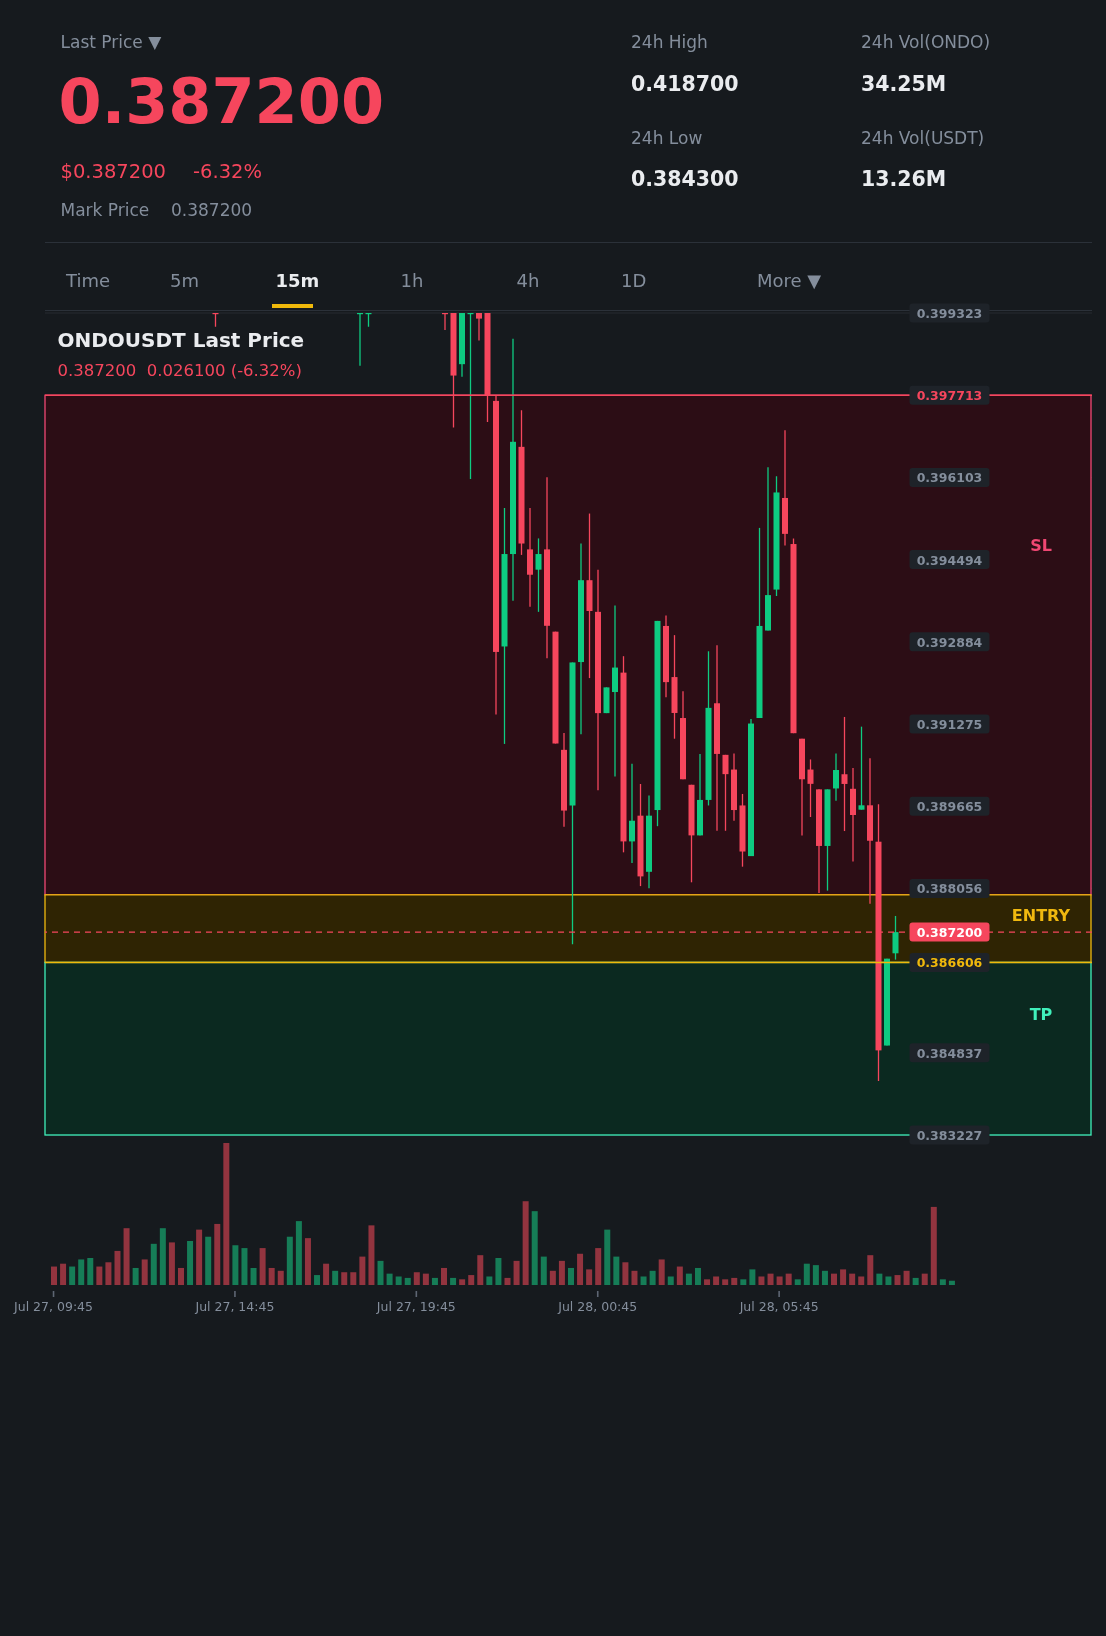 The width and height of the screenshot is (1106, 1636). Describe the element at coordinates (181, 339) in the screenshot. I see `text: ONDOUSDT Last Price` at that location.